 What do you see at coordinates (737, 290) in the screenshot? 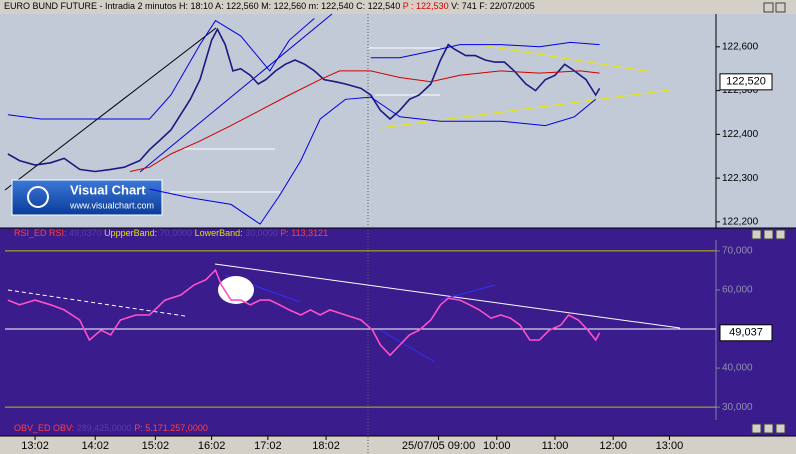
I see `y-tick-label: 60,000` at bounding box center [737, 290].